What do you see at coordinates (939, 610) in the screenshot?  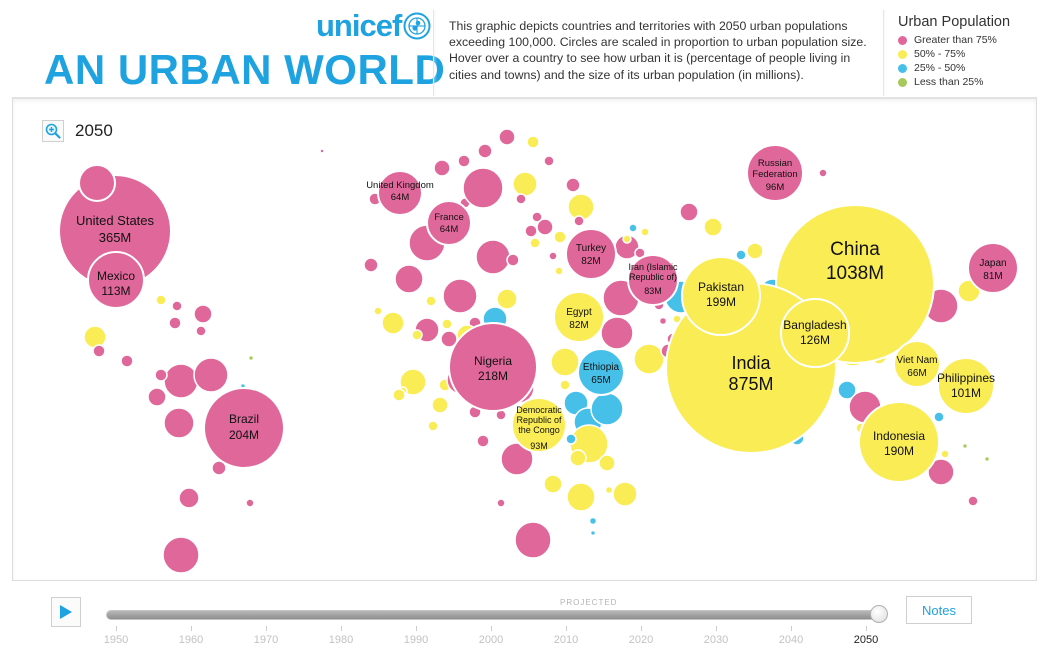 I see `notes-button: Notes` at bounding box center [939, 610].